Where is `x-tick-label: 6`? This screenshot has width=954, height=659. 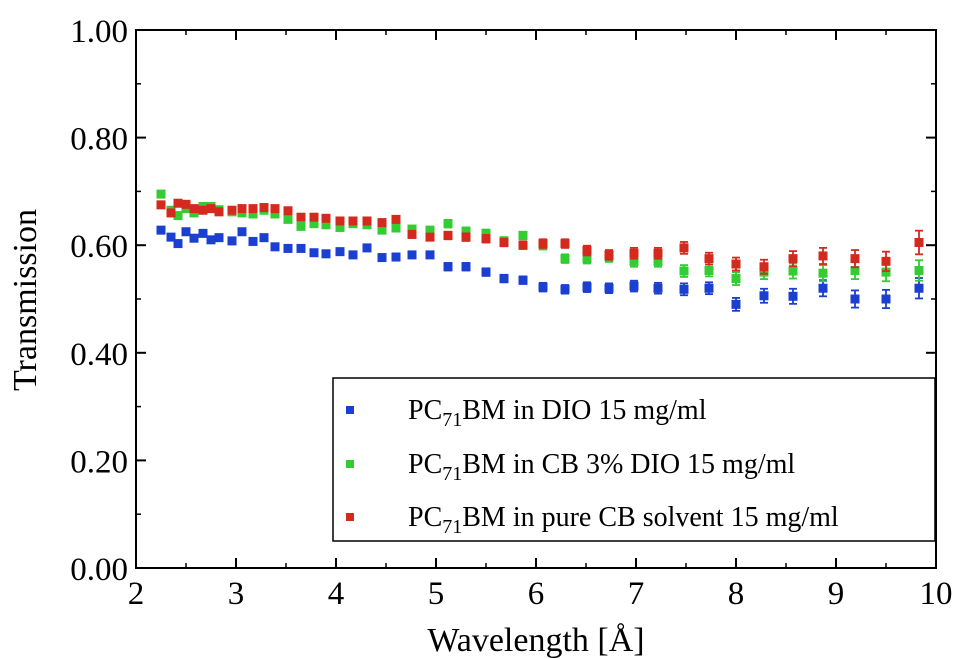
x-tick-label: 6 is located at coordinates (536, 594).